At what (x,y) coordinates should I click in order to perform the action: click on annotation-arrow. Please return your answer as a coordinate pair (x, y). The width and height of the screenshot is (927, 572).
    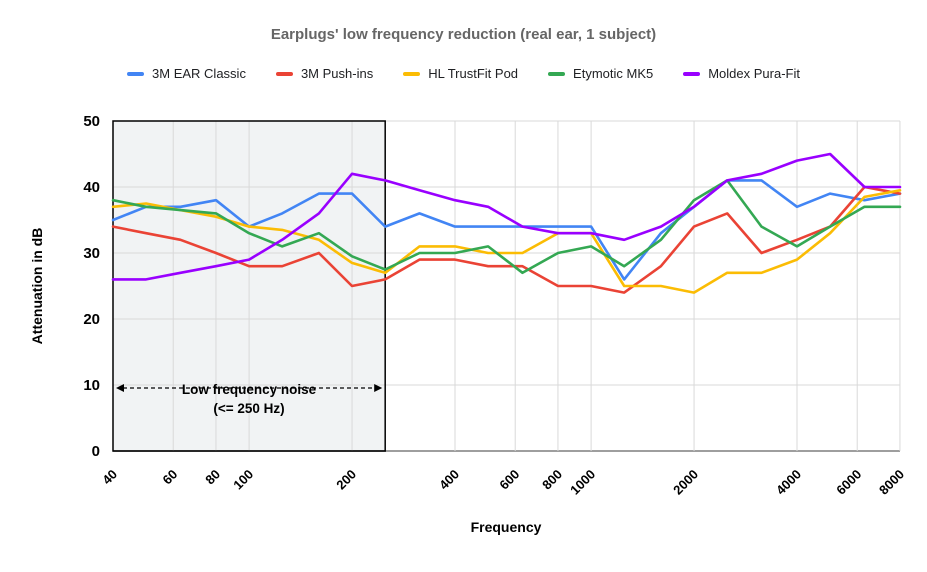
    Looking at the image, I should click on (249, 388).